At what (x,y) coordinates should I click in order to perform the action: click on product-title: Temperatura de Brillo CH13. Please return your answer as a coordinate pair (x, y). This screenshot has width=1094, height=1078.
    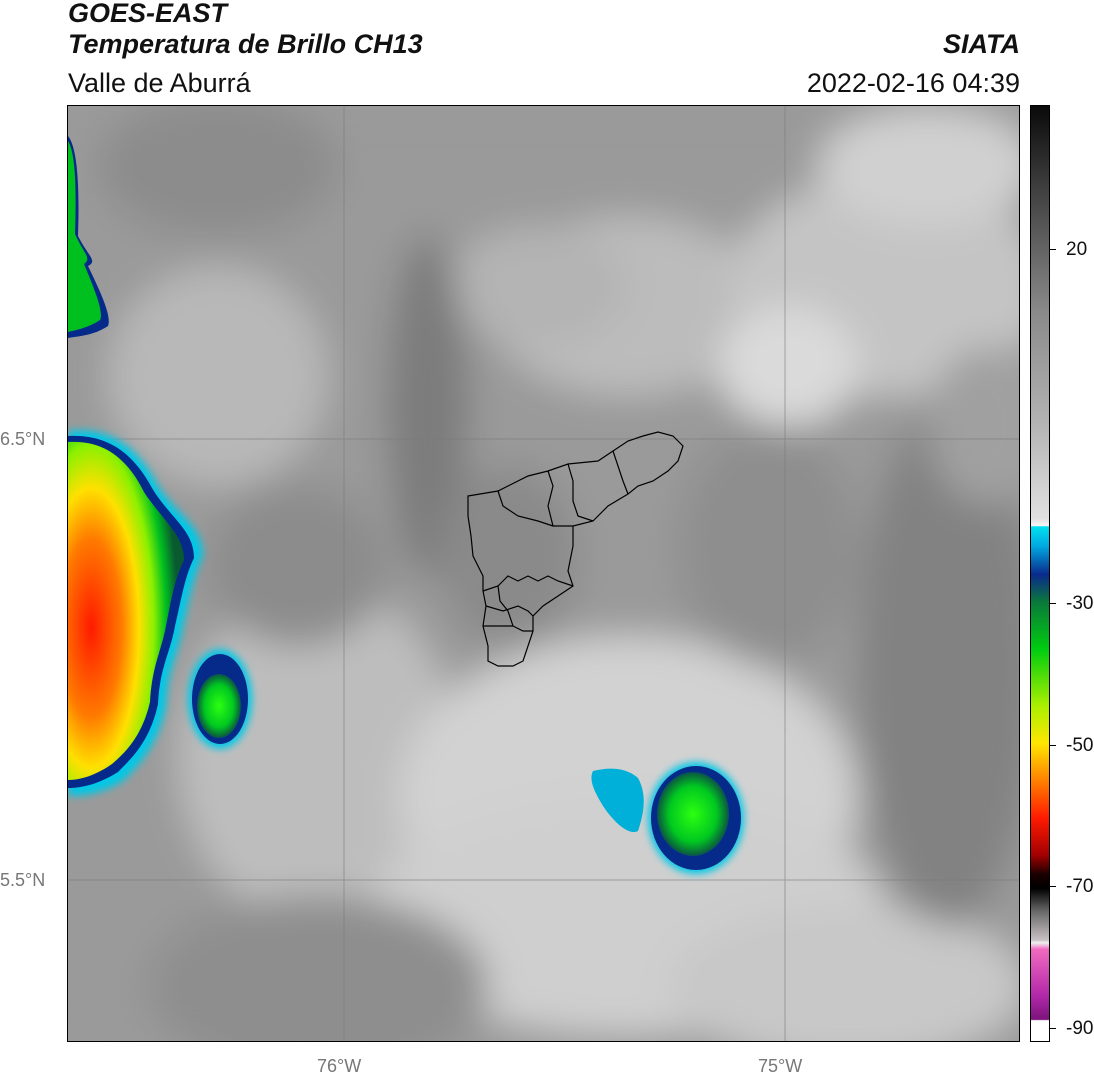
    Looking at the image, I should click on (245, 44).